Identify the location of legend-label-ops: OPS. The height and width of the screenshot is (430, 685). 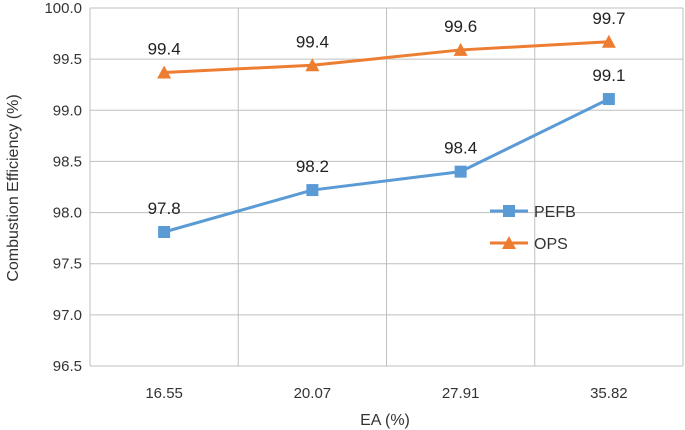
(551, 244).